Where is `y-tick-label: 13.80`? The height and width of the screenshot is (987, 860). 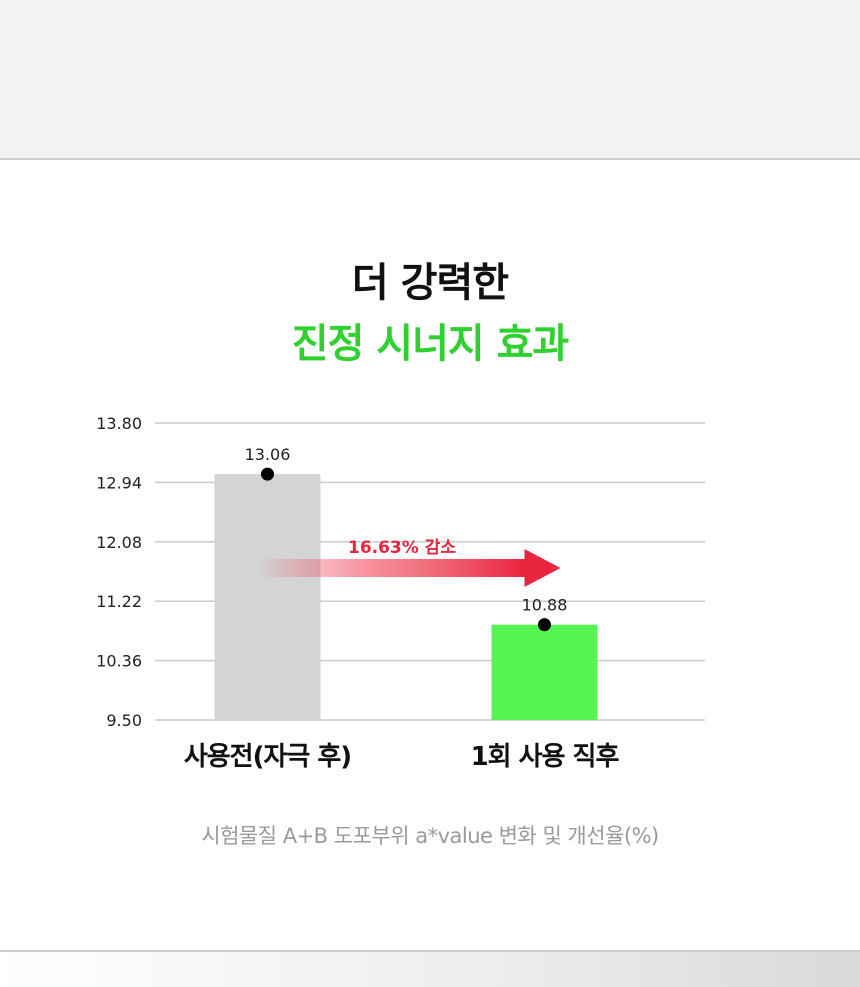 y-tick-label: 13.80 is located at coordinates (119, 423).